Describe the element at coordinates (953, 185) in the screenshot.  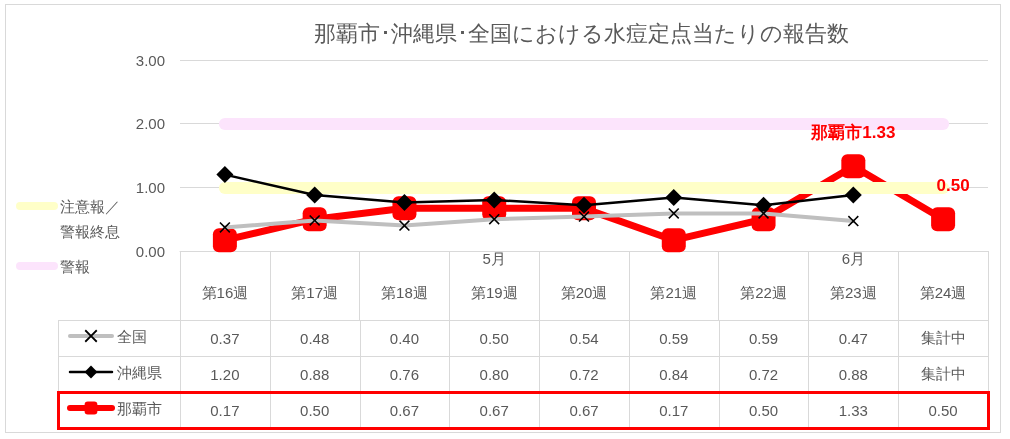
I see `annotation: 0.50` at that location.